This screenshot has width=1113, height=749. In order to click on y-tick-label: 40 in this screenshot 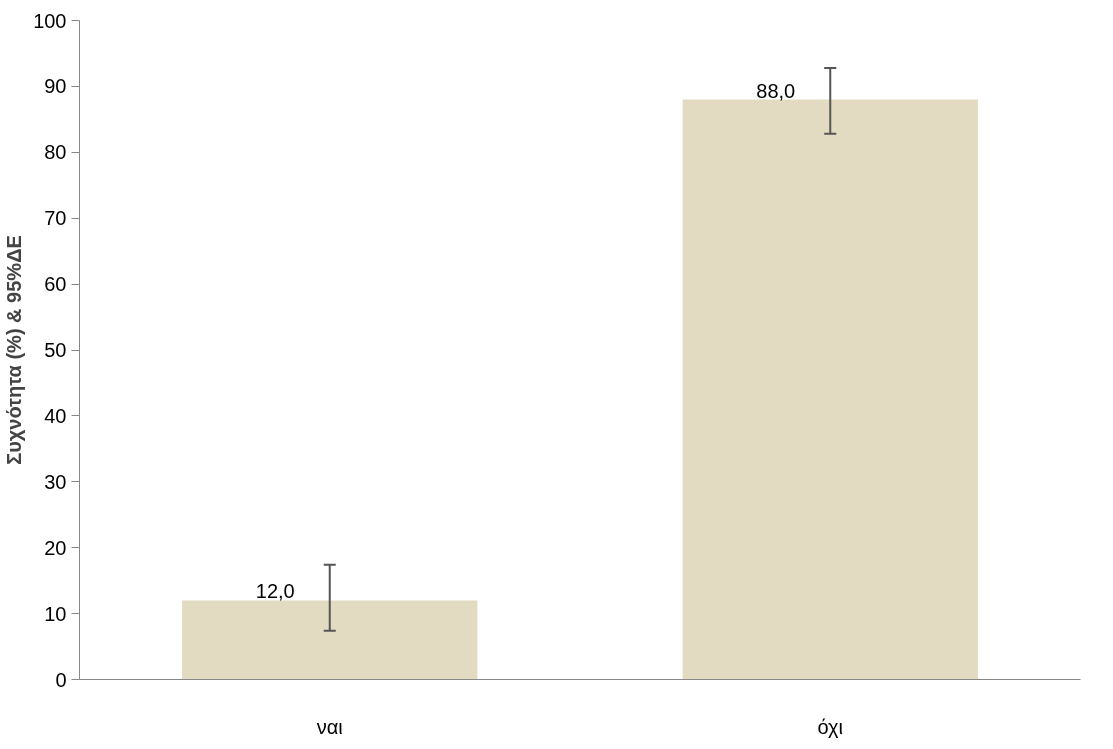, I will do `click(55, 415)`.